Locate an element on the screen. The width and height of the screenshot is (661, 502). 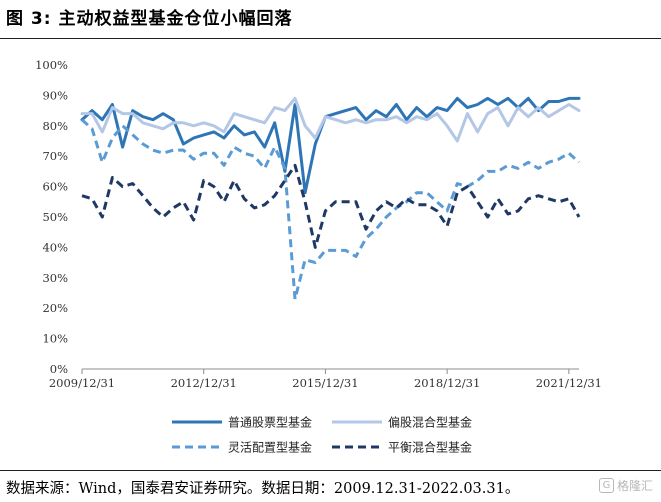
y-tick-label: 10% is located at coordinates (55, 339).